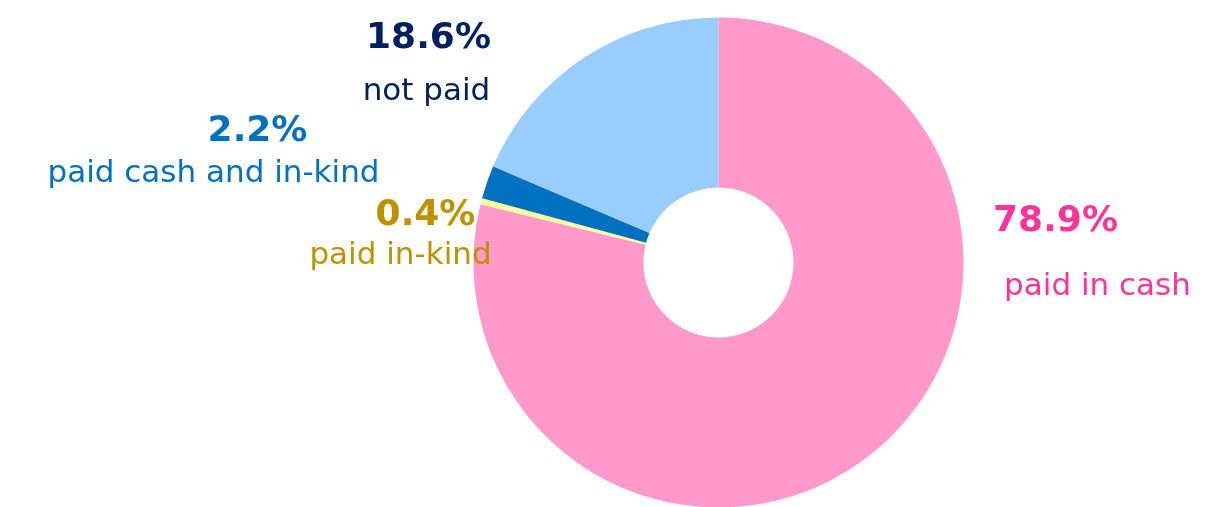 Image resolution: width=1217 pixels, height=507 pixels. I want to click on data-label: 2.2%, so click(257, 128).